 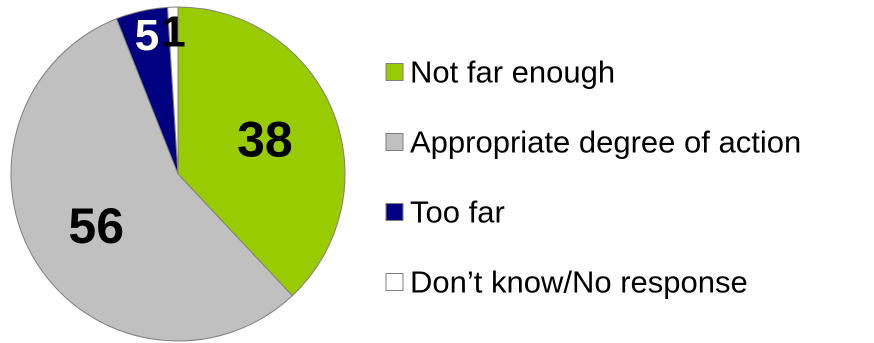 I want to click on data-label-don-t-know-no-response: 1, so click(x=173, y=32).